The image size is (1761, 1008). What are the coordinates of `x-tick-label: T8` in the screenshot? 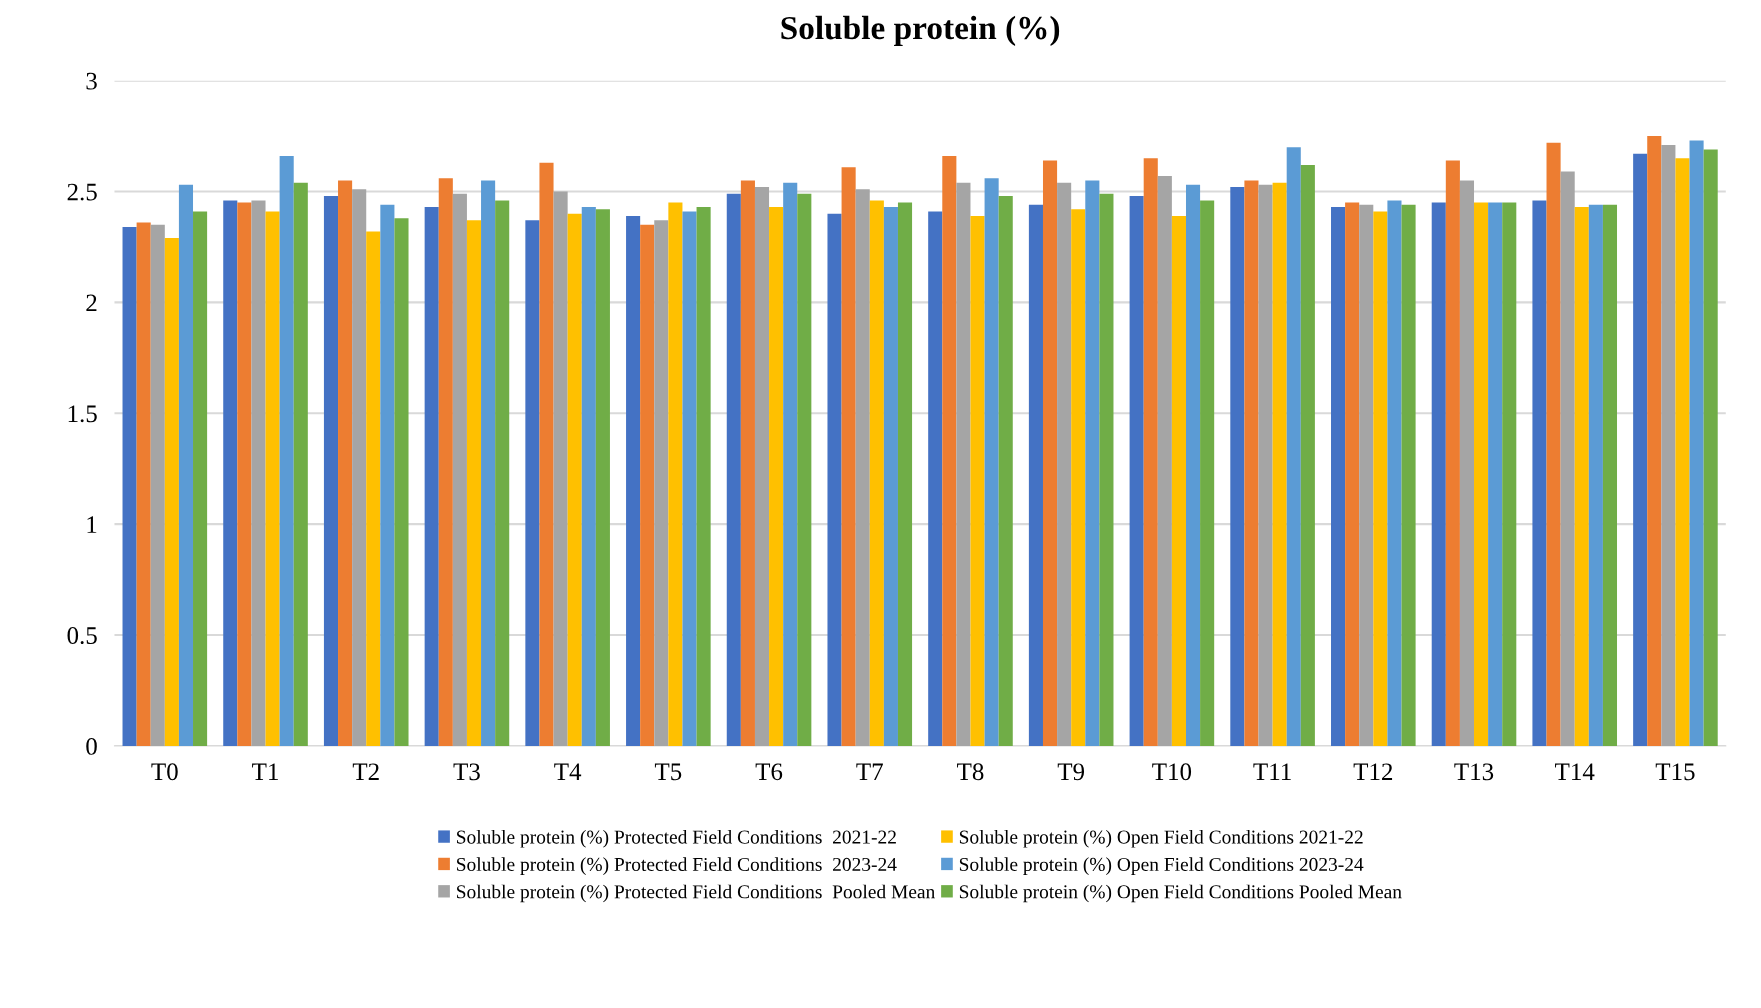 It's located at (970, 772).